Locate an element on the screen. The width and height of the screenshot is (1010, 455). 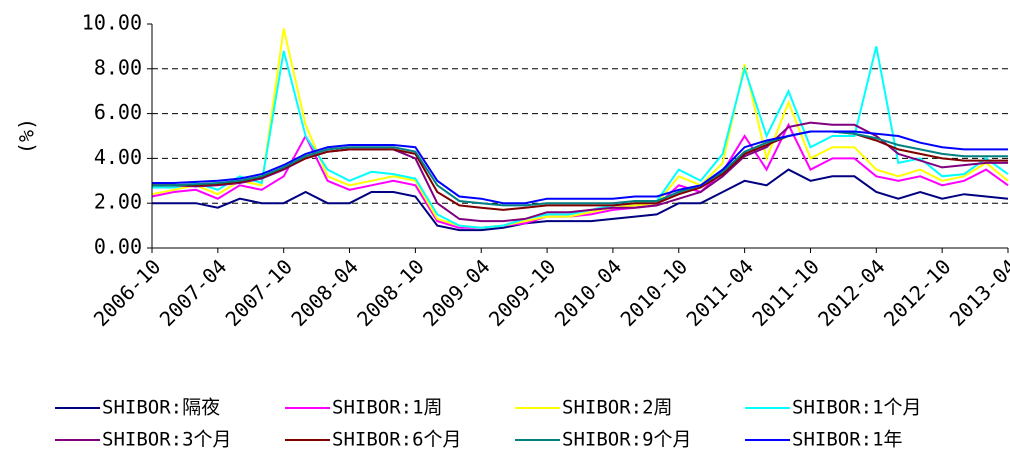
legend-label: SHIBOR:隔夜 is located at coordinates (161, 408).